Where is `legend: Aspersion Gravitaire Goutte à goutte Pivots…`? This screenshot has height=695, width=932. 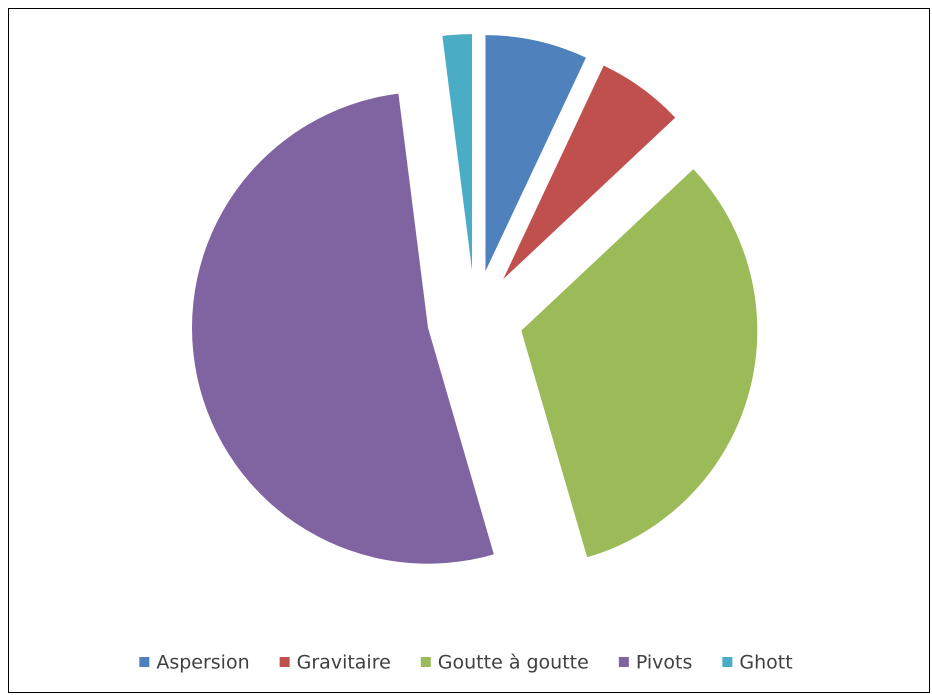 legend: Aspersion Gravitaire Goutte à goutte Pivots… is located at coordinates (466, 663).